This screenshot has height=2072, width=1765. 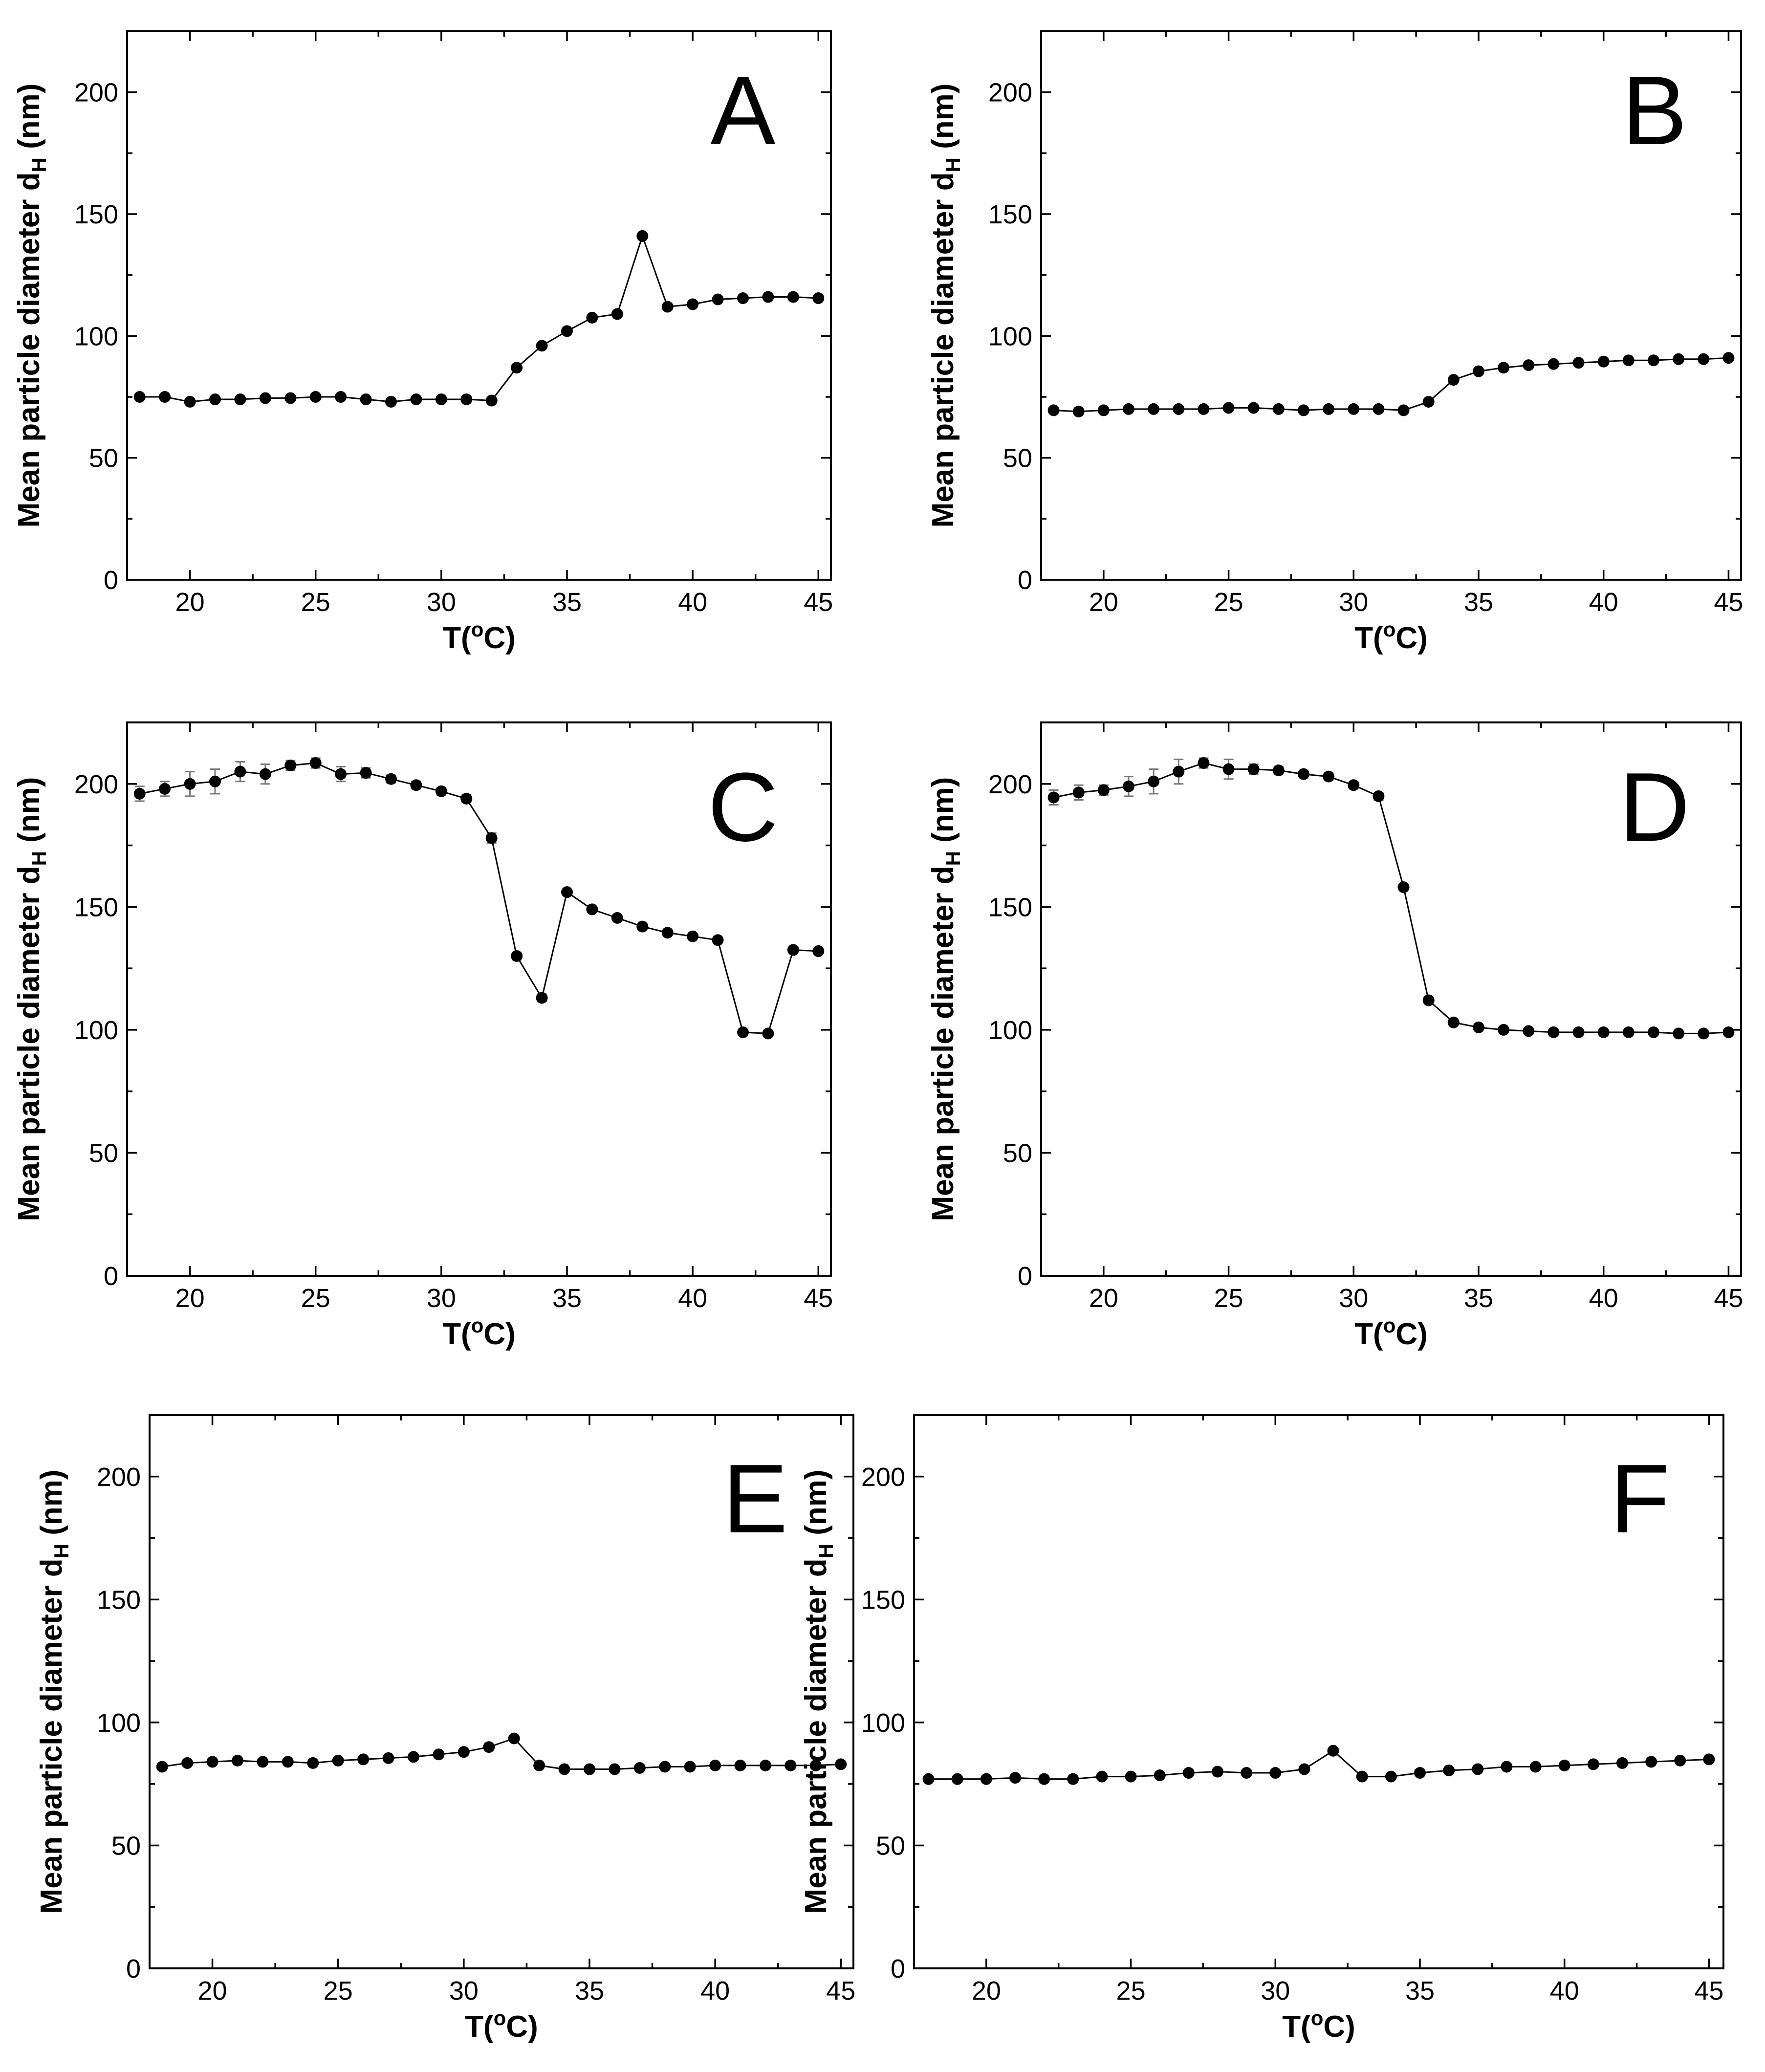 I want to click on series-line, so click(x=1391, y=385).